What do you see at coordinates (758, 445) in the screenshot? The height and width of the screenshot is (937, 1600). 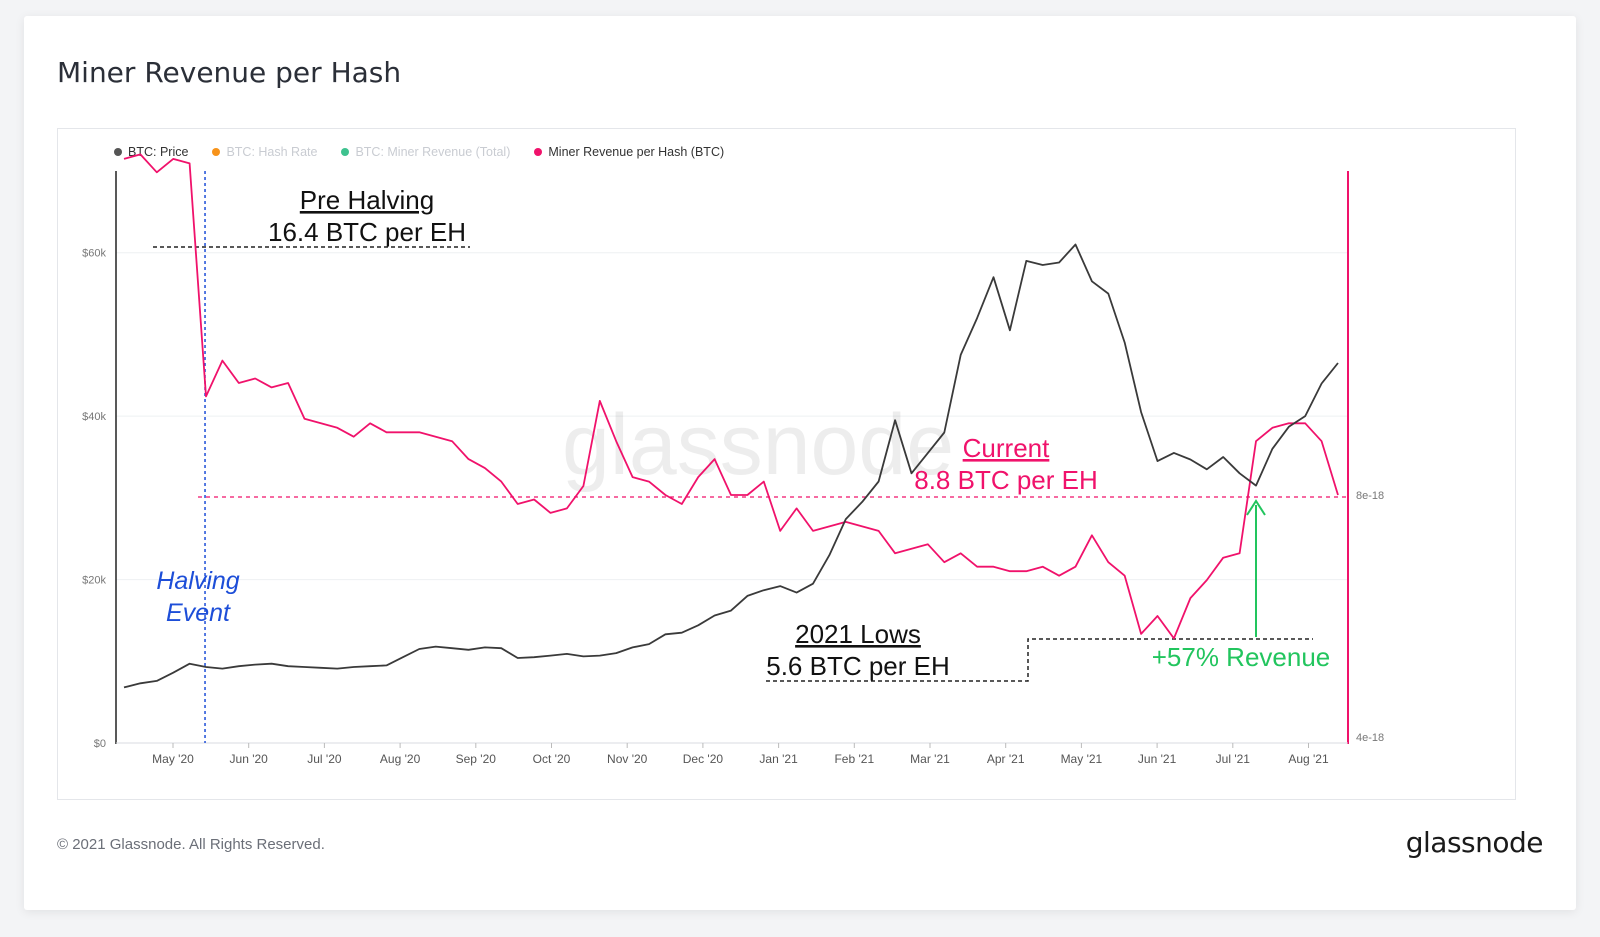 I see `watermark-text: glassnode` at bounding box center [758, 445].